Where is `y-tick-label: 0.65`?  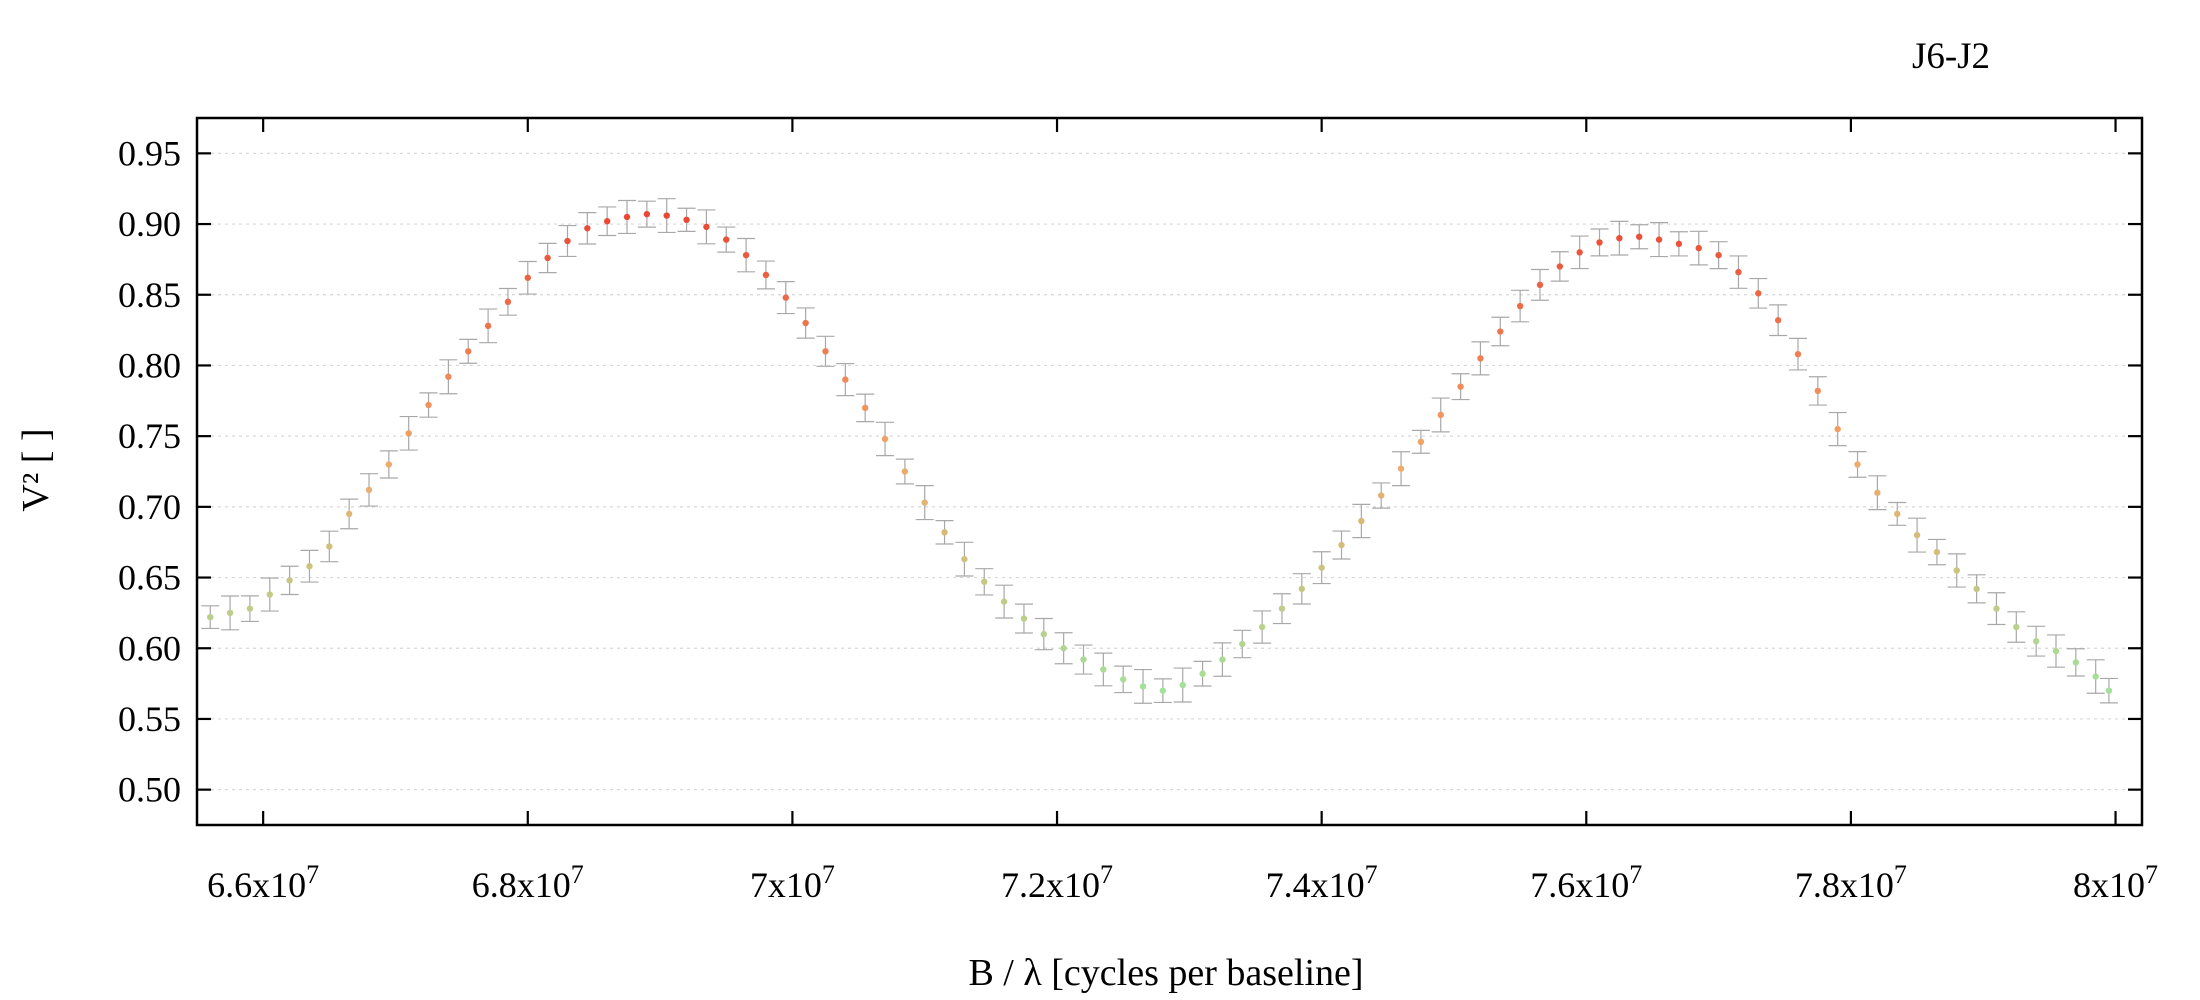 y-tick-label: 0.65 is located at coordinates (149, 578).